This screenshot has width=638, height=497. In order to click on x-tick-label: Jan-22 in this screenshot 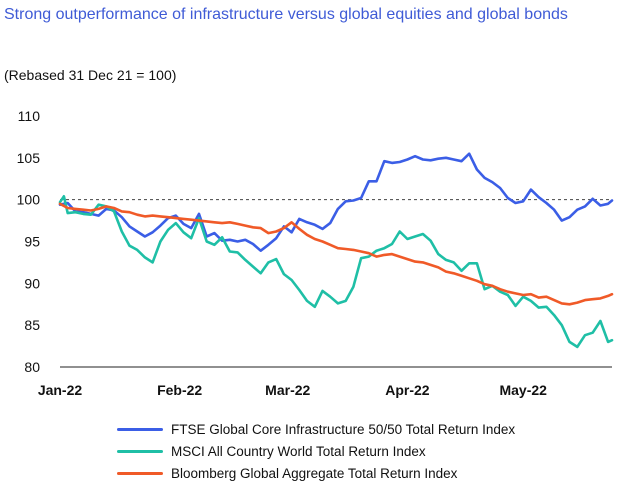, I will do `click(60, 390)`.